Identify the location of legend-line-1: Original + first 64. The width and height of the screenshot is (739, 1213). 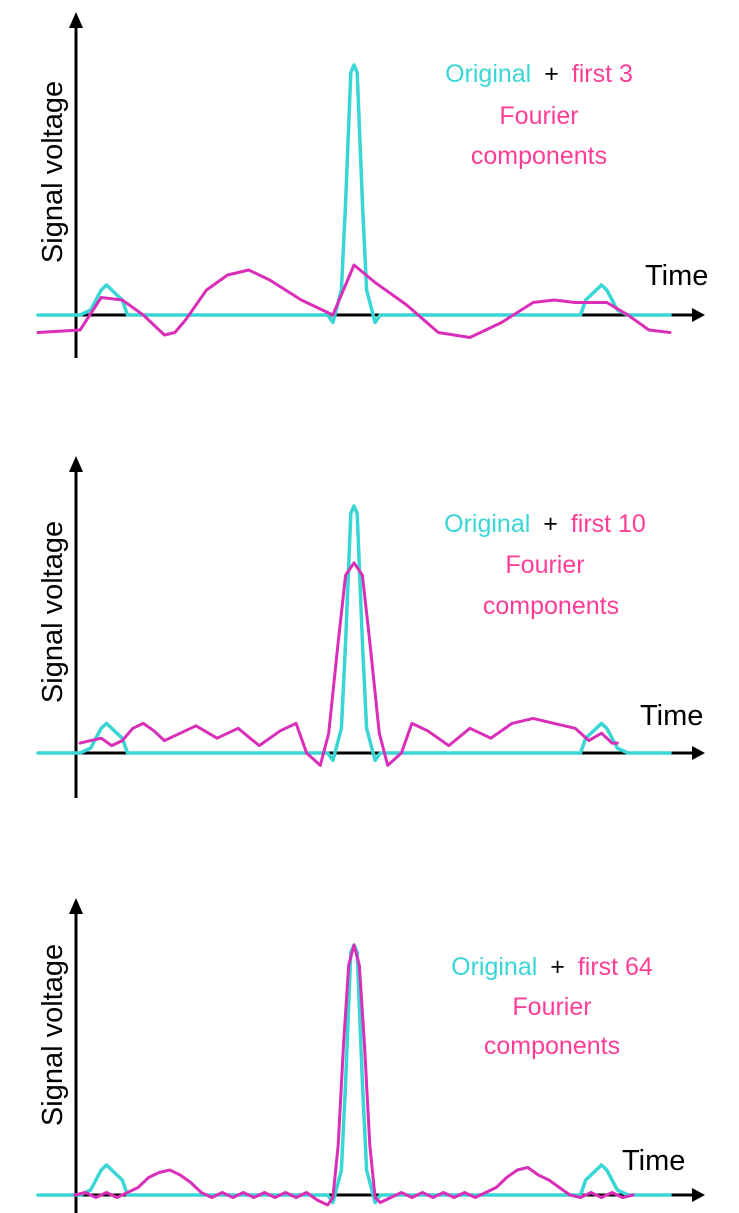
(552, 967).